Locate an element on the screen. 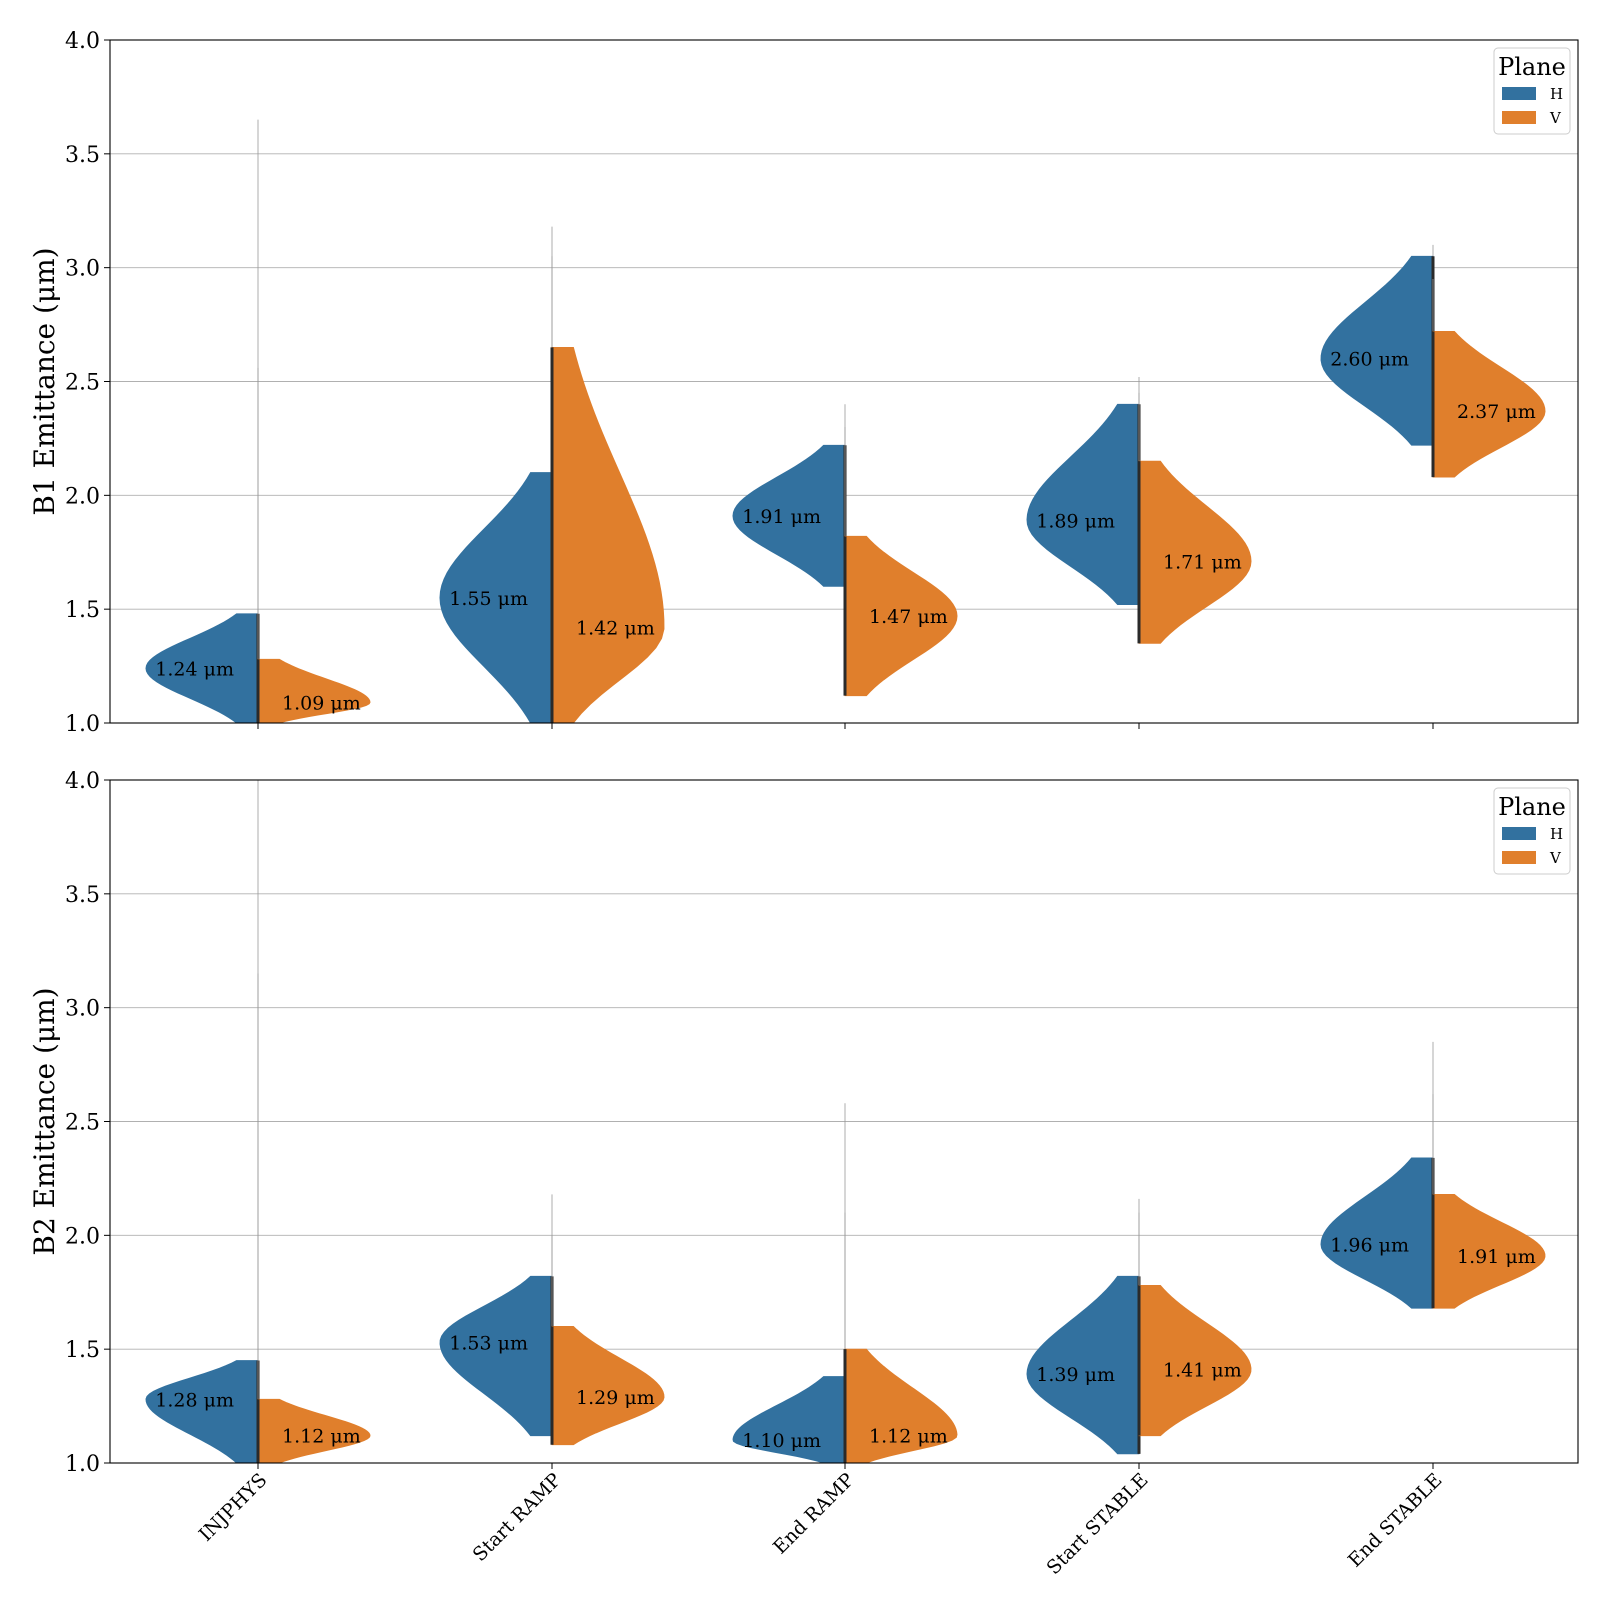 This screenshot has width=1600, height=1600. median-label: 1.09 μm is located at coordinates (321, 704).